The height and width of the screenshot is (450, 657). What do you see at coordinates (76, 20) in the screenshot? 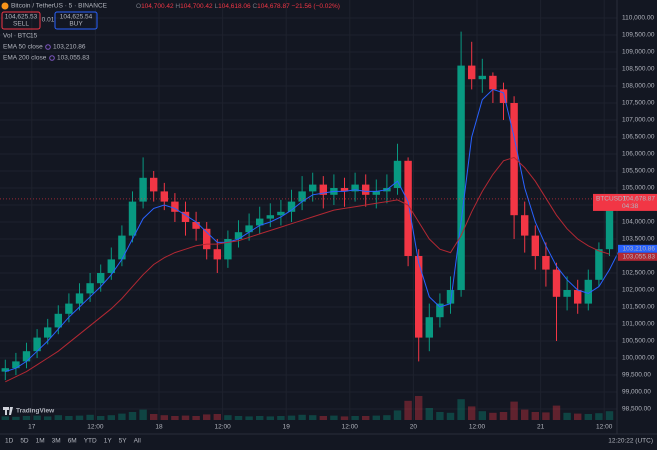
I see `buy-button` at bounding box center [76, 20].